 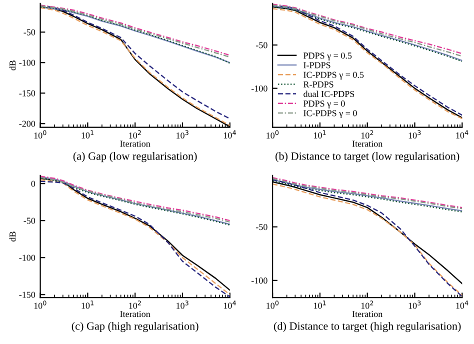 I want to click on legend-label: PDPS γ = 0, so click(x=324, y=104).